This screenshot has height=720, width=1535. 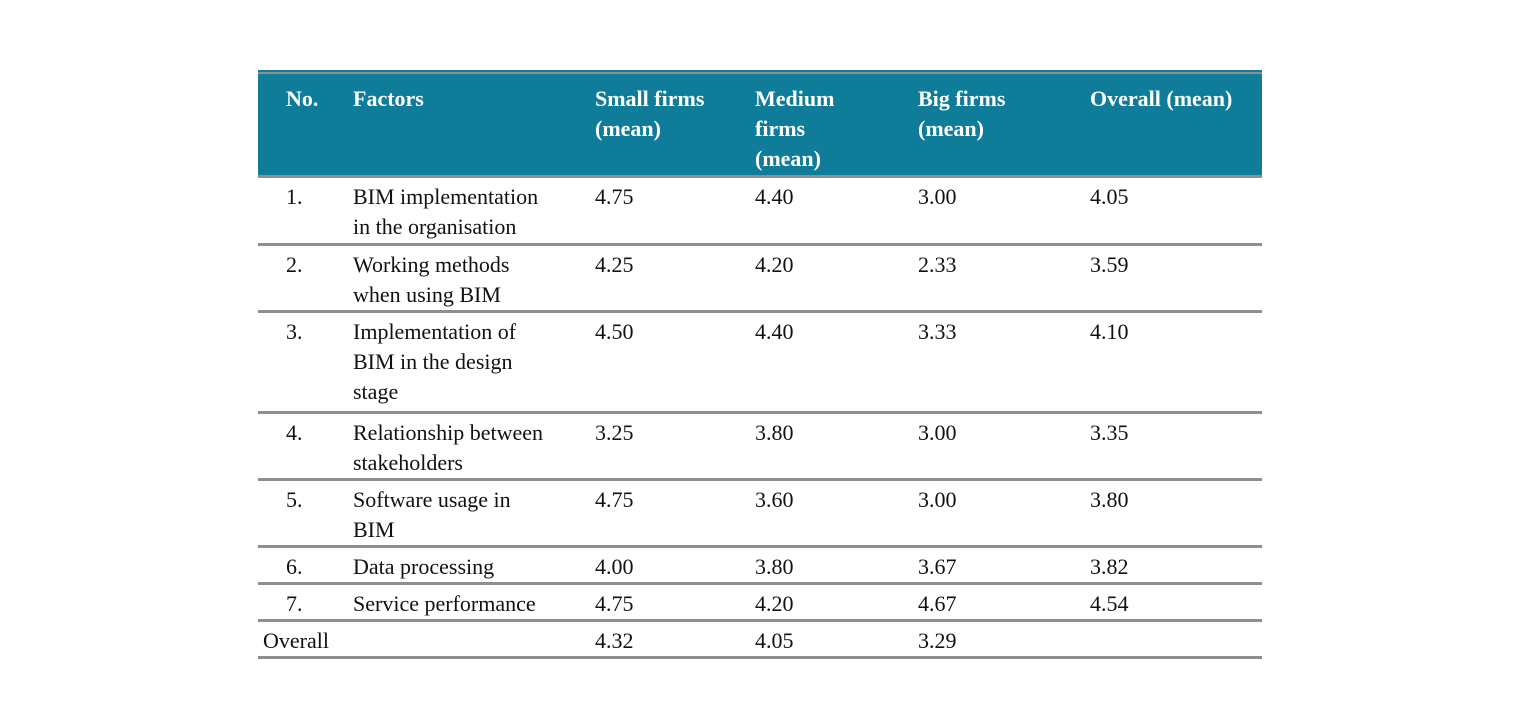 What do you see at coordinates (305, 125) in the screenshot?
I see `col-header-no: No.` at bounding box center [305, 125].